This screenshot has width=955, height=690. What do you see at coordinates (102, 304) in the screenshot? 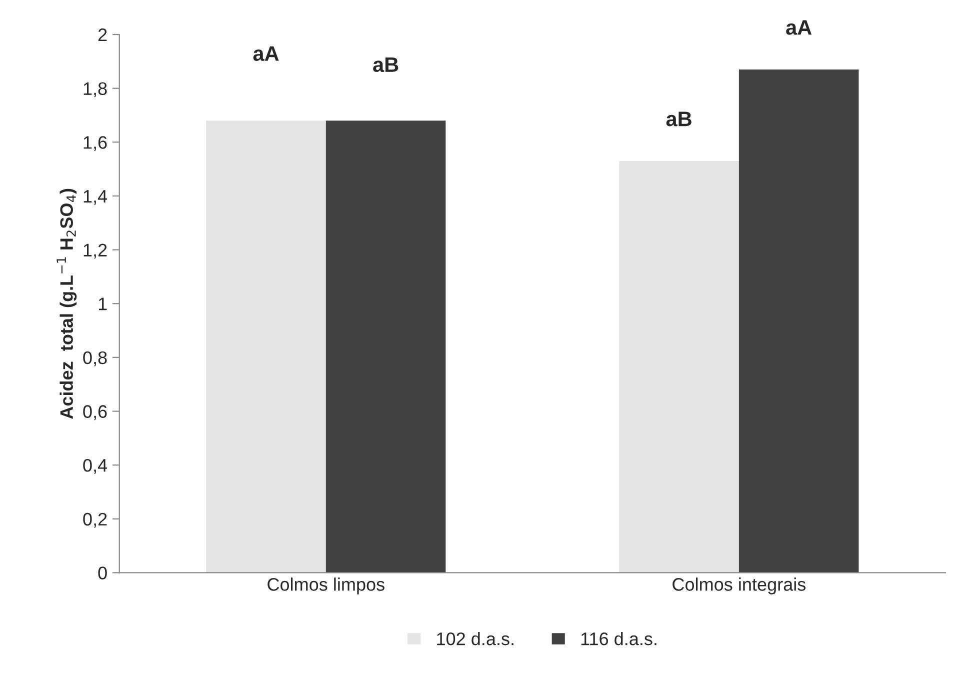
I see `y-tick-label: 1` at bounding box center [102, 304].